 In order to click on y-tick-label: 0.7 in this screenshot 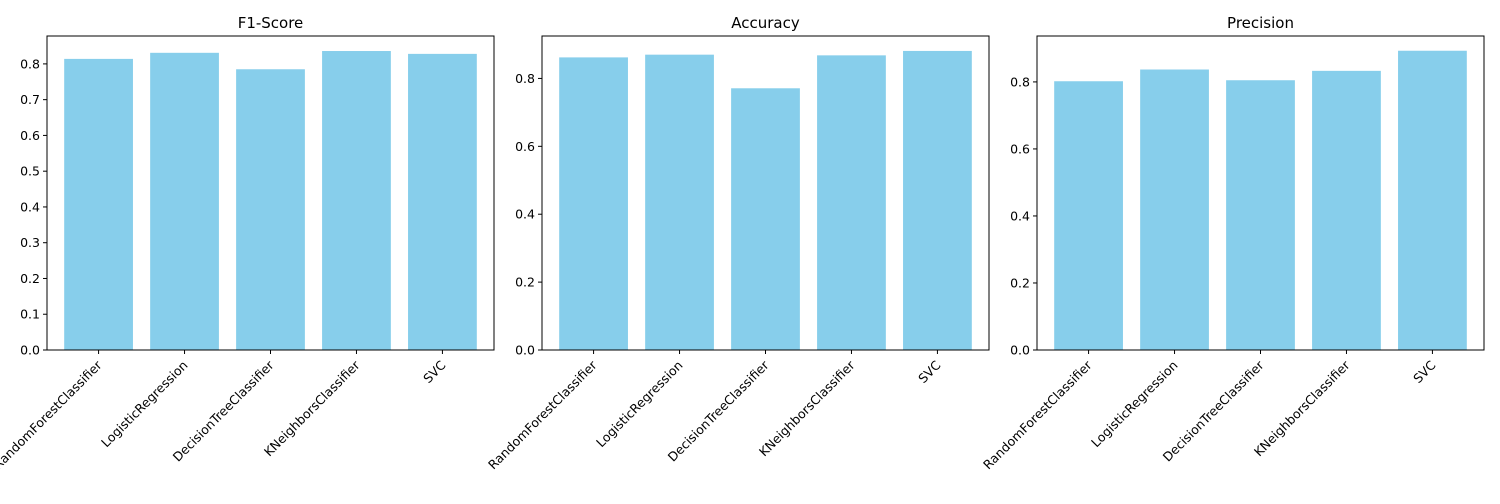, I will do `click(30, 99)`.